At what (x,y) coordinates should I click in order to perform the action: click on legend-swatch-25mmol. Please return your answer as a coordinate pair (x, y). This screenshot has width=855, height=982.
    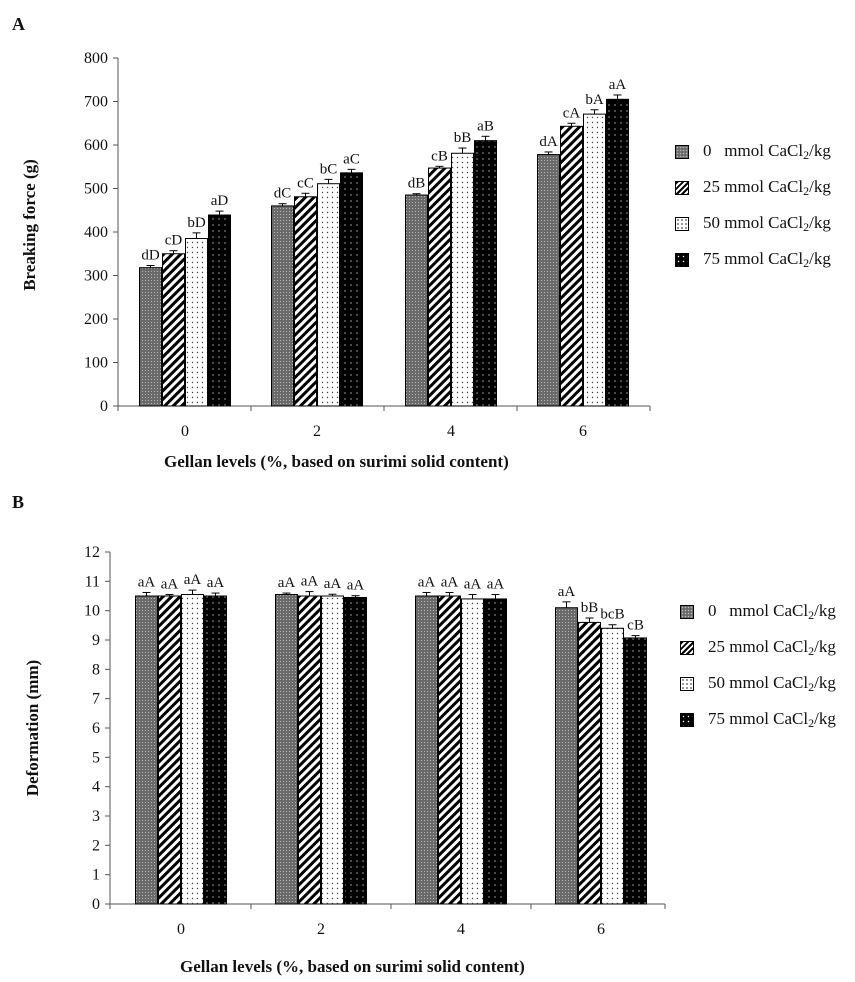
    Looking at the image, I should click on (687, 648).